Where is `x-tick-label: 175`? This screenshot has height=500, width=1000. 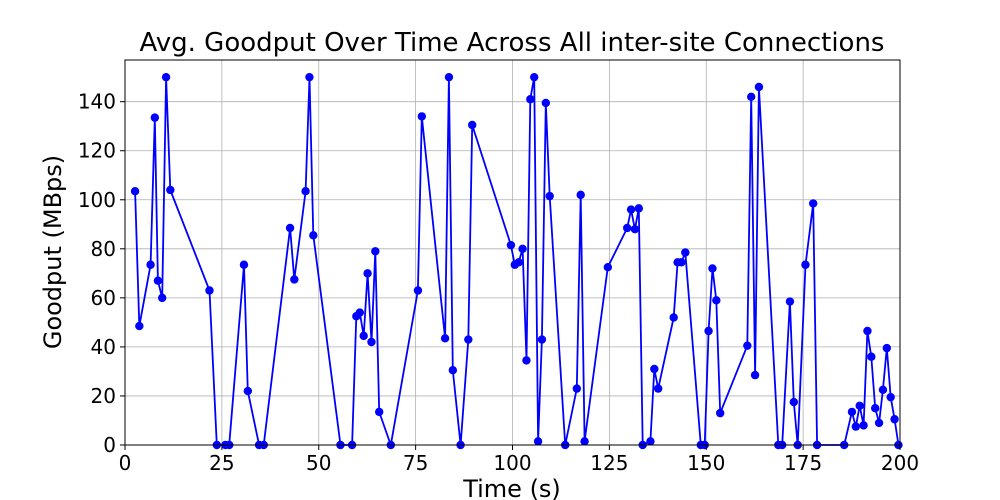 x-tick-label: 175 is located at coordinates (803, 463).